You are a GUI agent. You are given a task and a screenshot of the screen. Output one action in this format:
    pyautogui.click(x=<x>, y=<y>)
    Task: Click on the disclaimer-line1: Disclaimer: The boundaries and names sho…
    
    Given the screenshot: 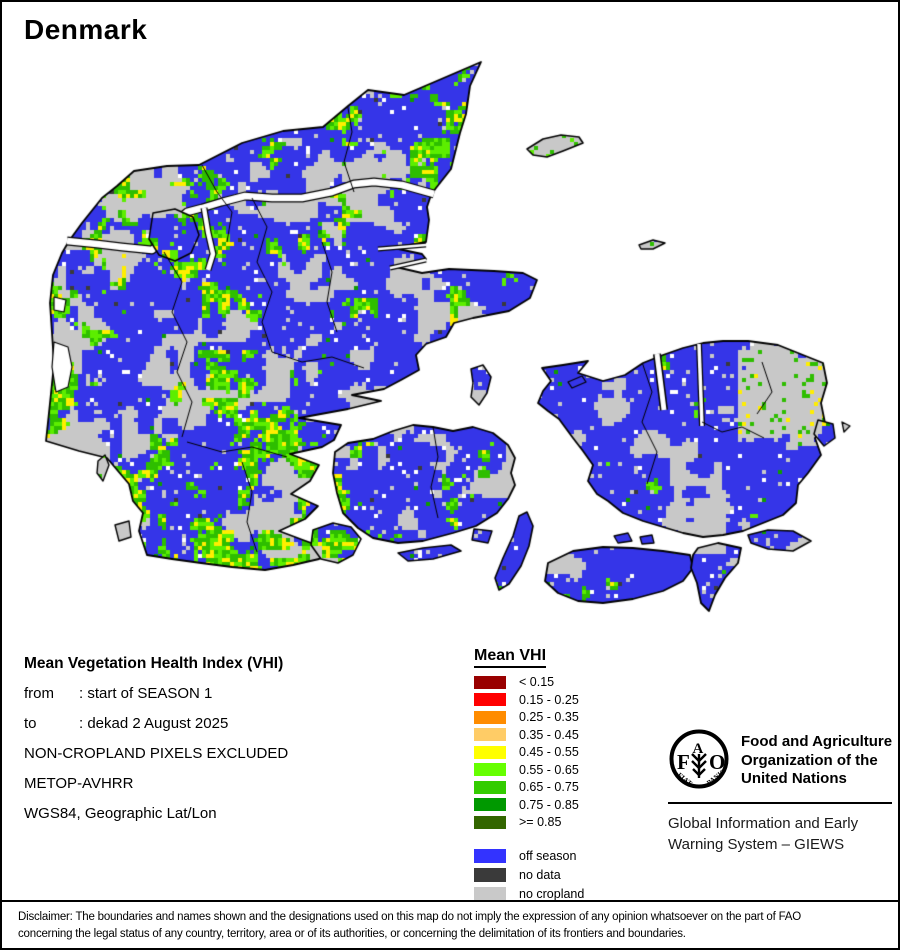 What is the action you would take?
    pyautogui.click(x=409, y=917)
    